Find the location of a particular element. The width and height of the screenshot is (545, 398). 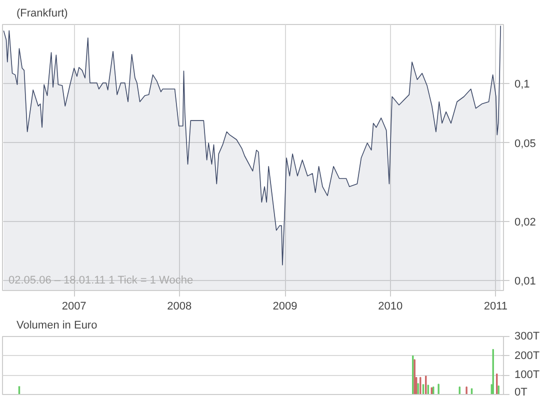

x-tick-label: 2010 is located at coordinates (390, 306).